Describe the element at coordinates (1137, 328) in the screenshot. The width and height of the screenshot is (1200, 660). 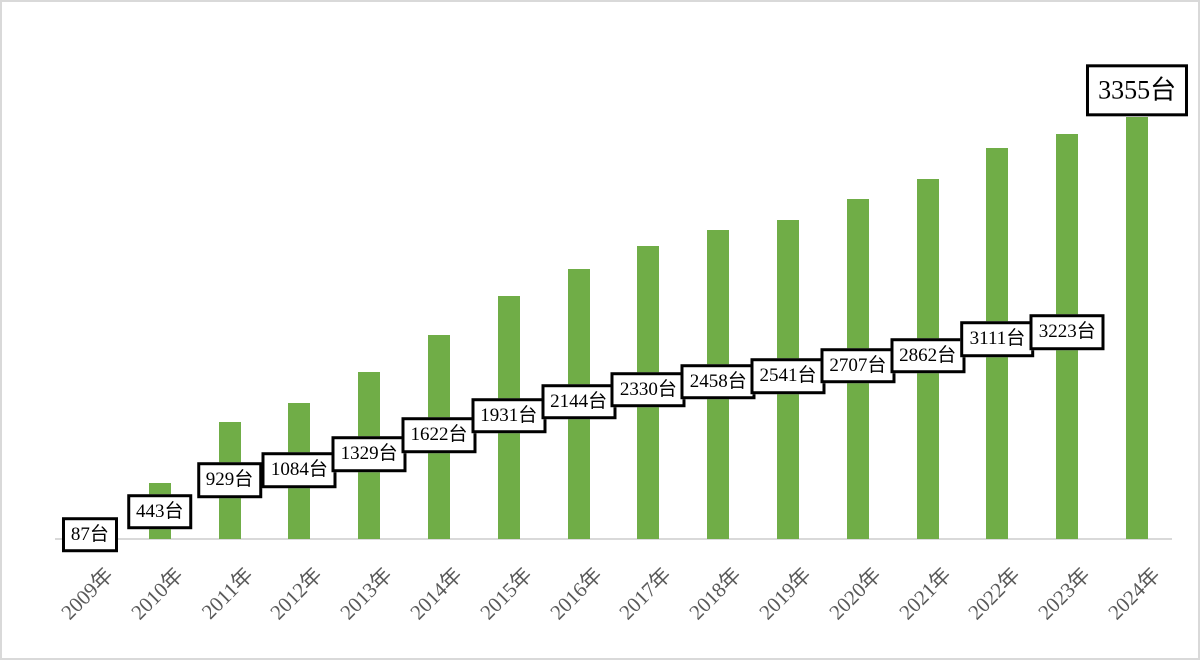
I see `bar-2024年` at that location.